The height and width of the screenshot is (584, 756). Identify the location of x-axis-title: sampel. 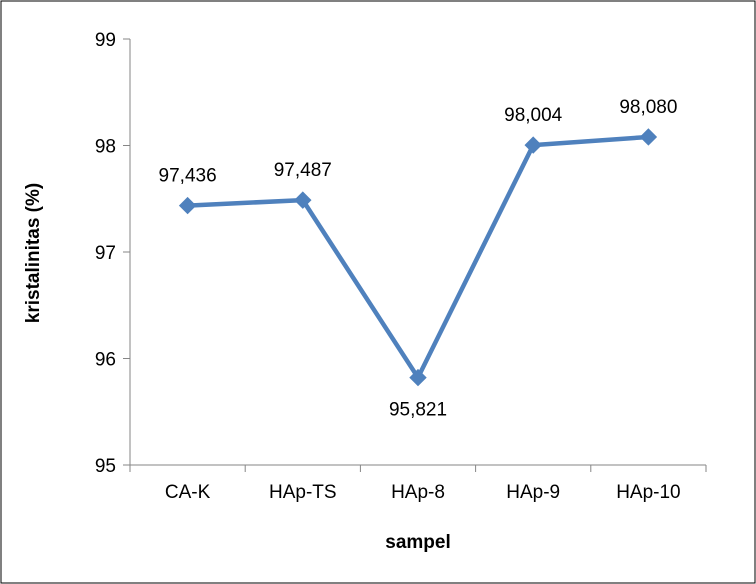
(417, 542).